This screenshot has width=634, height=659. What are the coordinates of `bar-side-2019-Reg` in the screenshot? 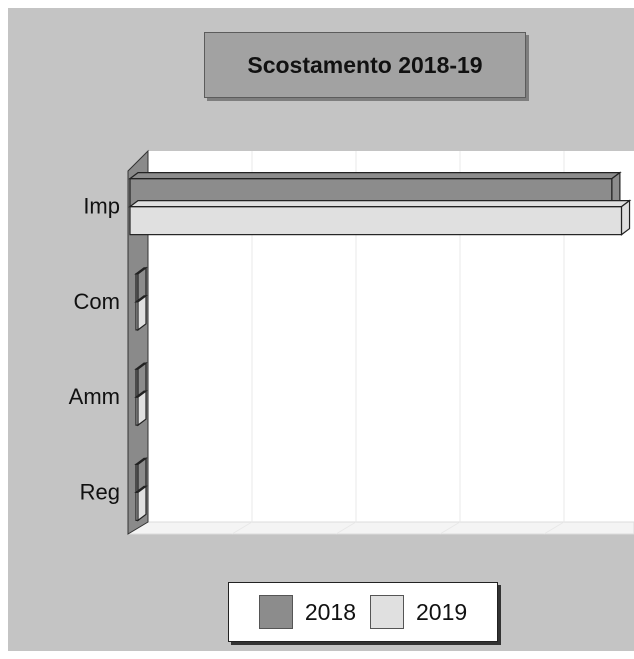 It's located at (142, 503).